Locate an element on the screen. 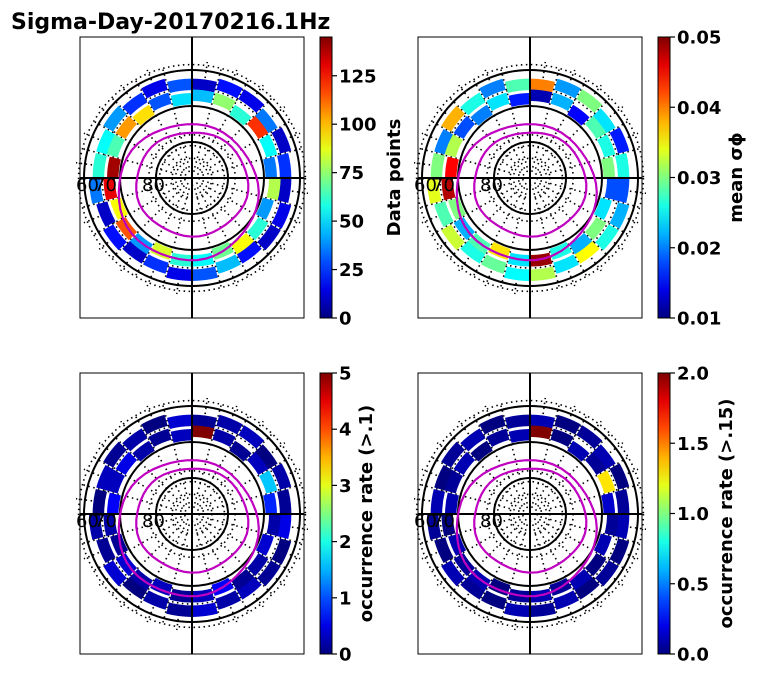  oval-poleward is located at coordinates (530, 184).